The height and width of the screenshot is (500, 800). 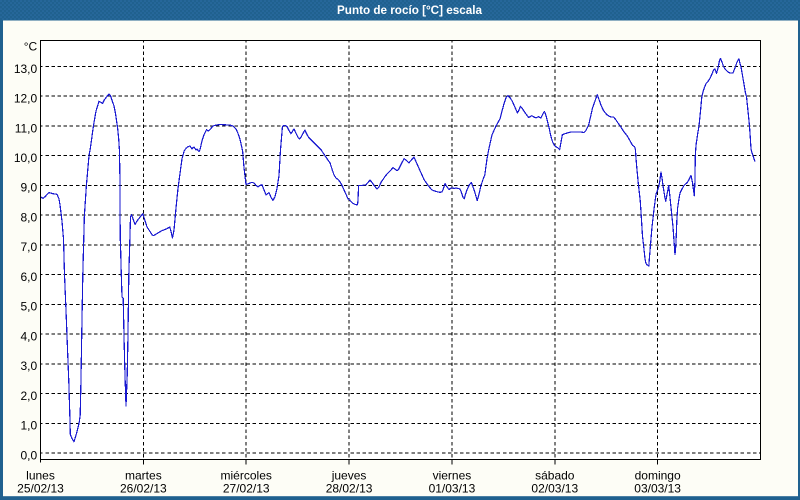 I want to click on svg-text: 25/02/13, so click(x=40, y=488).